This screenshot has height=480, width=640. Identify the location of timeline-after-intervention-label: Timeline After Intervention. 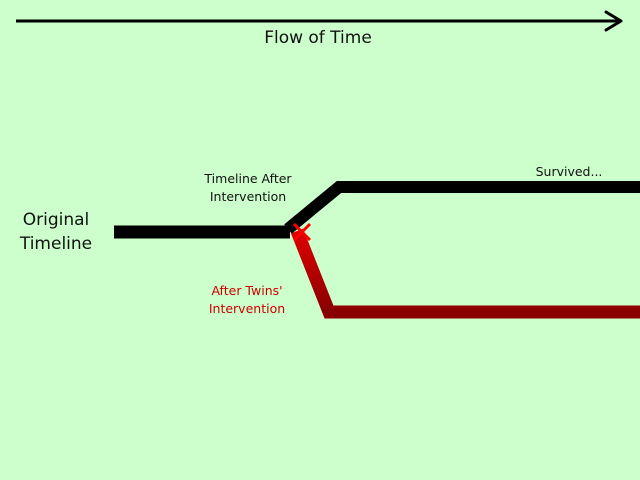
(248, 188).